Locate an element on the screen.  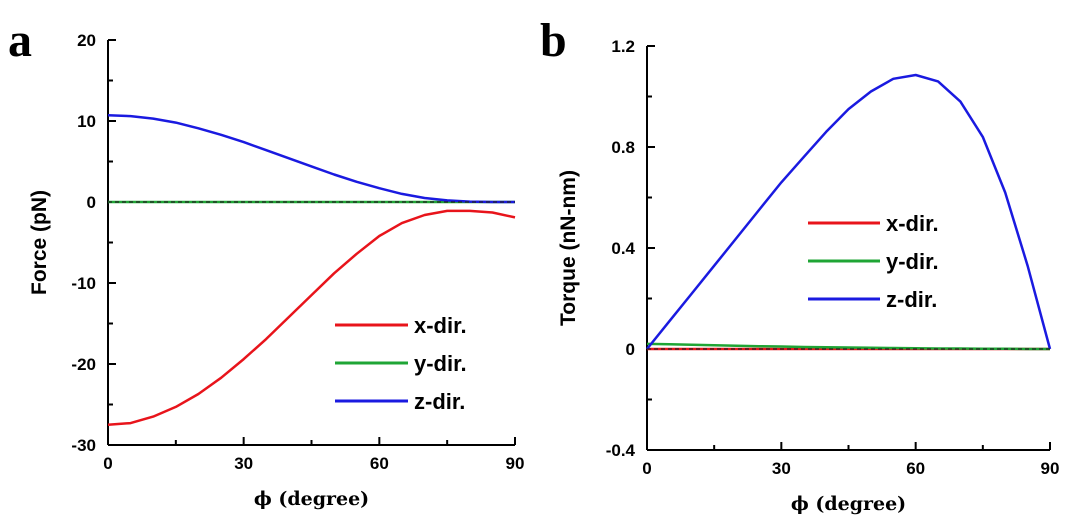
y-tick-label: -30 is located at coordinates (83, 445).